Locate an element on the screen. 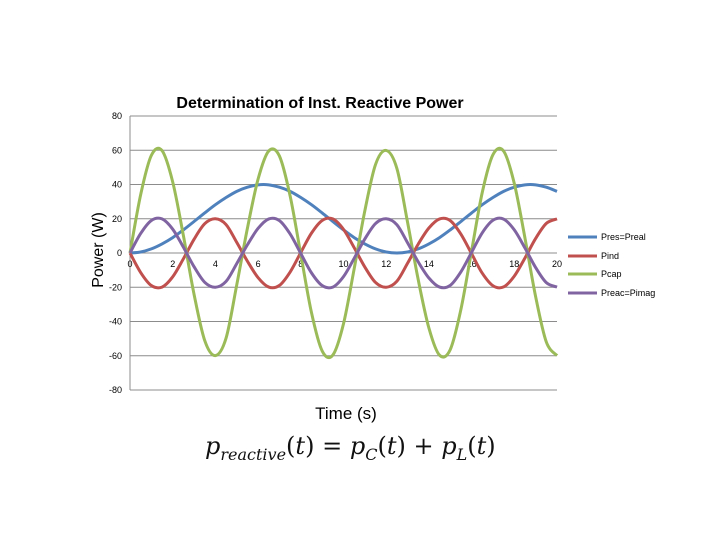  y-tick-label: 20 is located at coordinates (117, 219).